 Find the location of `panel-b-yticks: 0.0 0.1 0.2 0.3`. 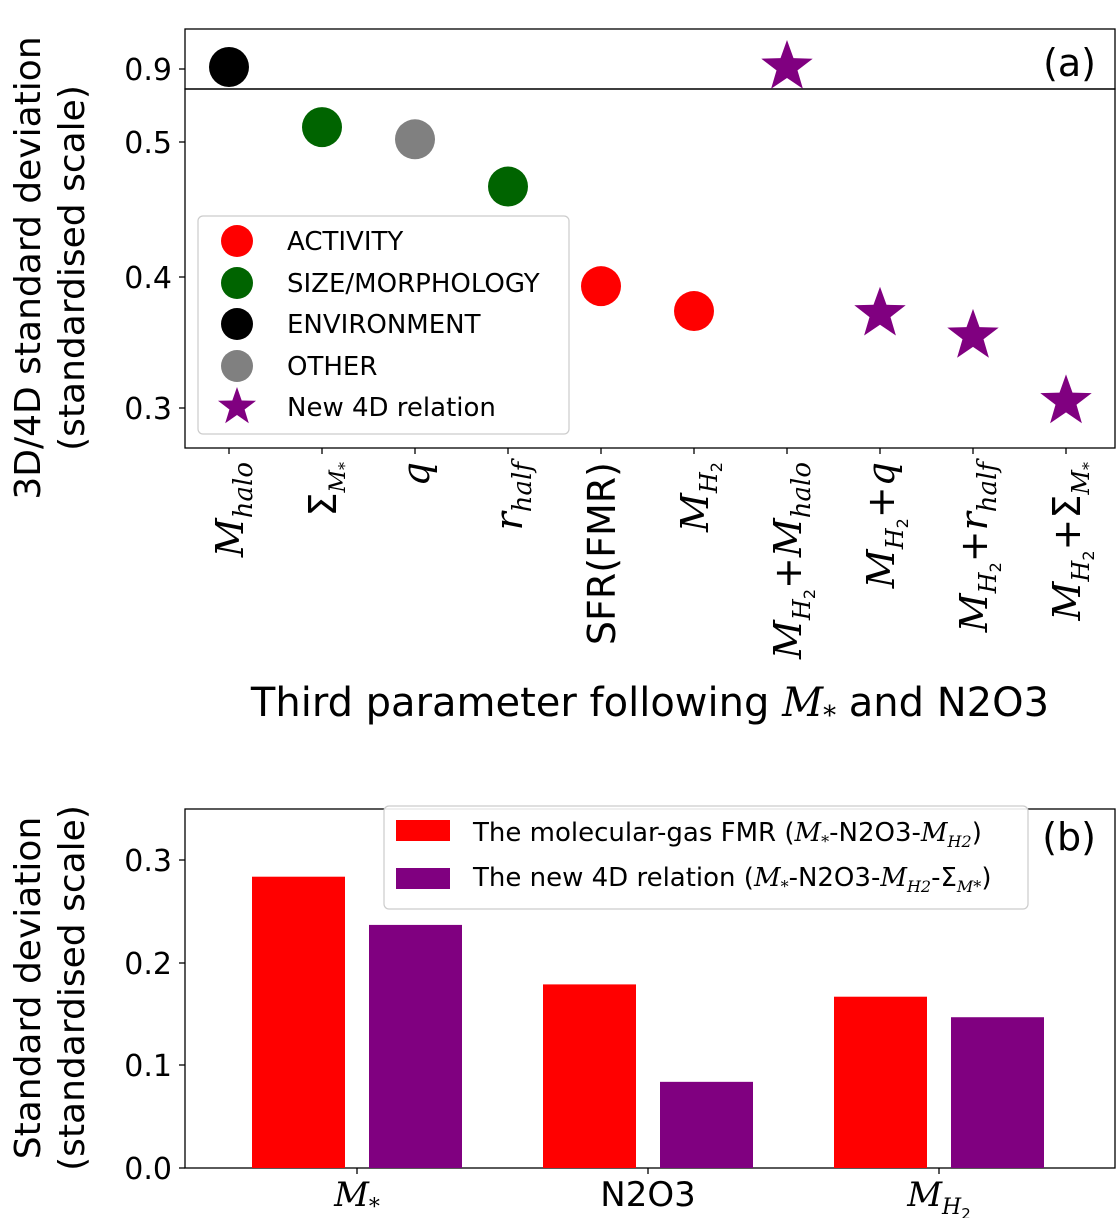

panel-b-yticks: 0.0 0.1 0.2 0.3 is located at coordinates (154, 1015).